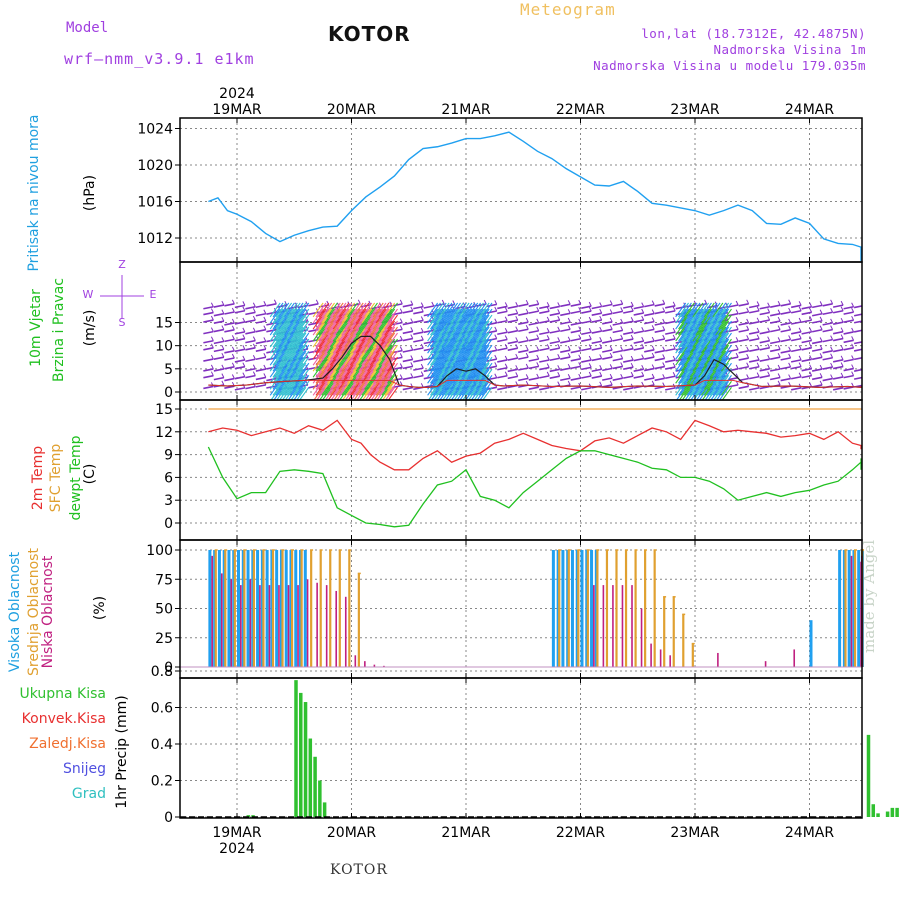  What do you see at coordinates (67, 744) in the screenshot?
I see `precip-legend-frz: Zaledj.Kisa` at bounding box center [67, 744].